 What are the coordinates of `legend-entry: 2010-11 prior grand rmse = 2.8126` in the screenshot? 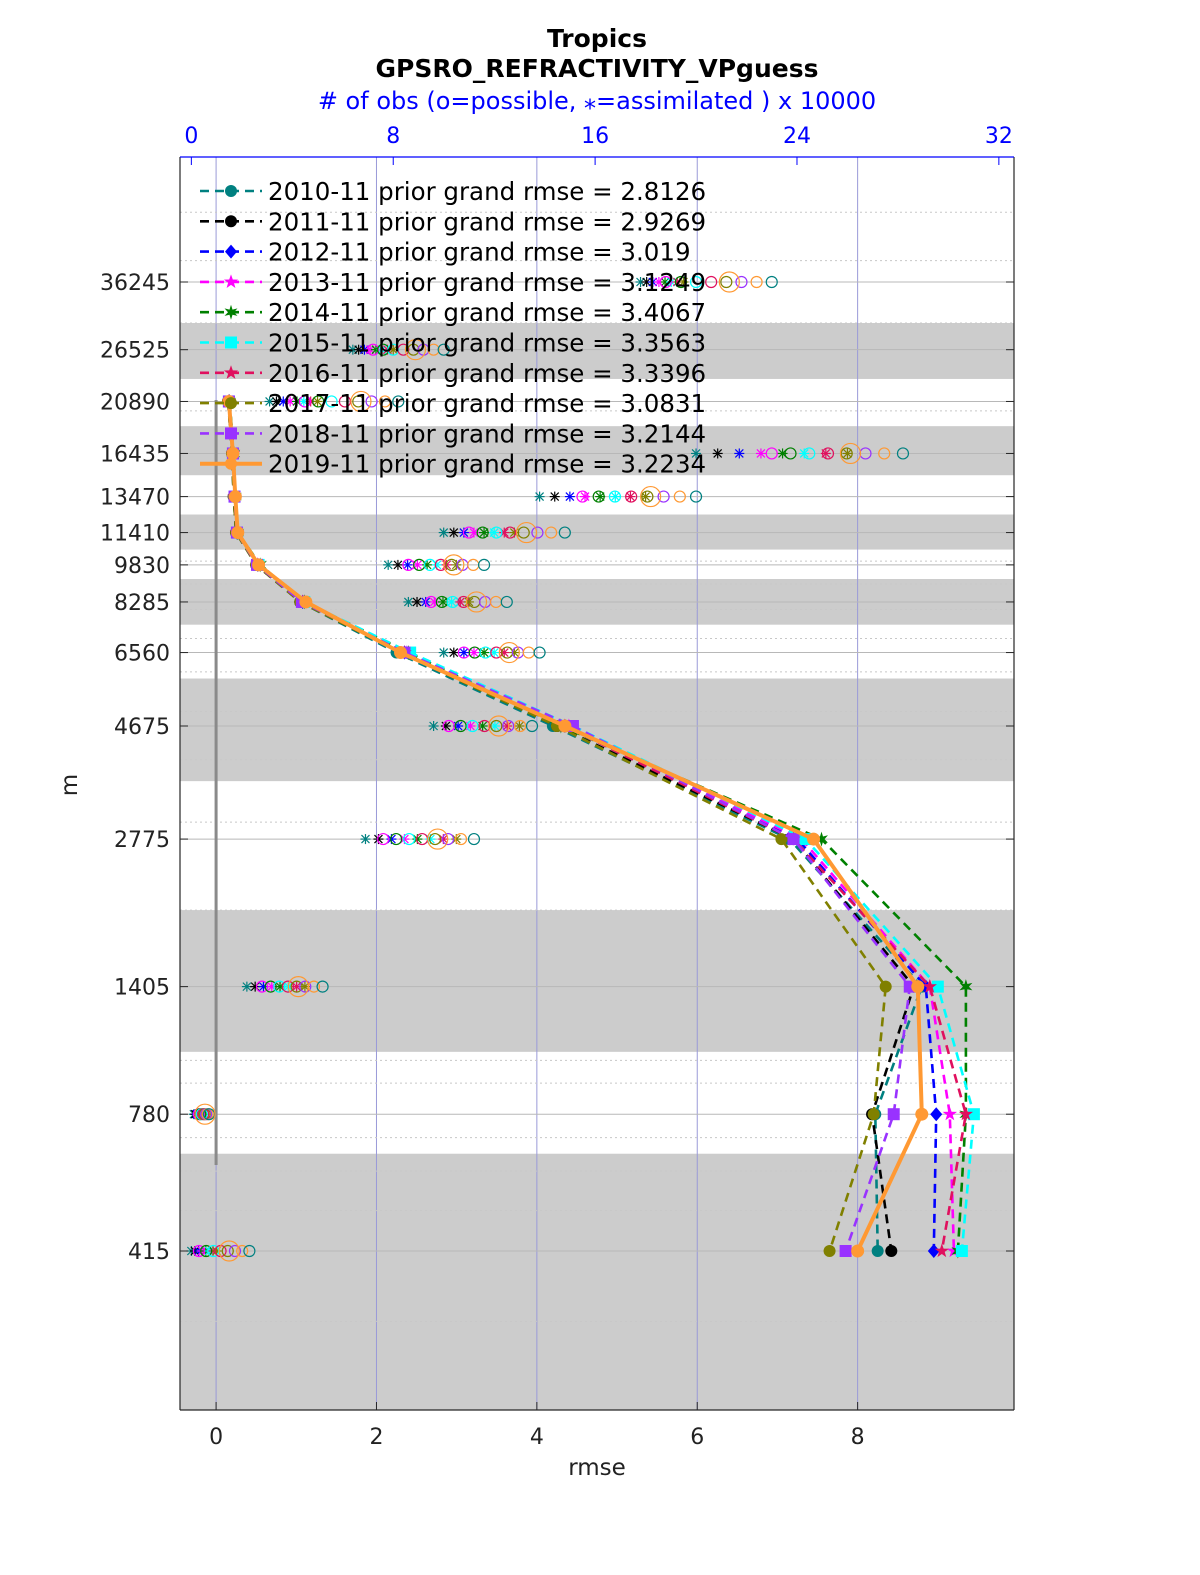 It's located at (453, 191).